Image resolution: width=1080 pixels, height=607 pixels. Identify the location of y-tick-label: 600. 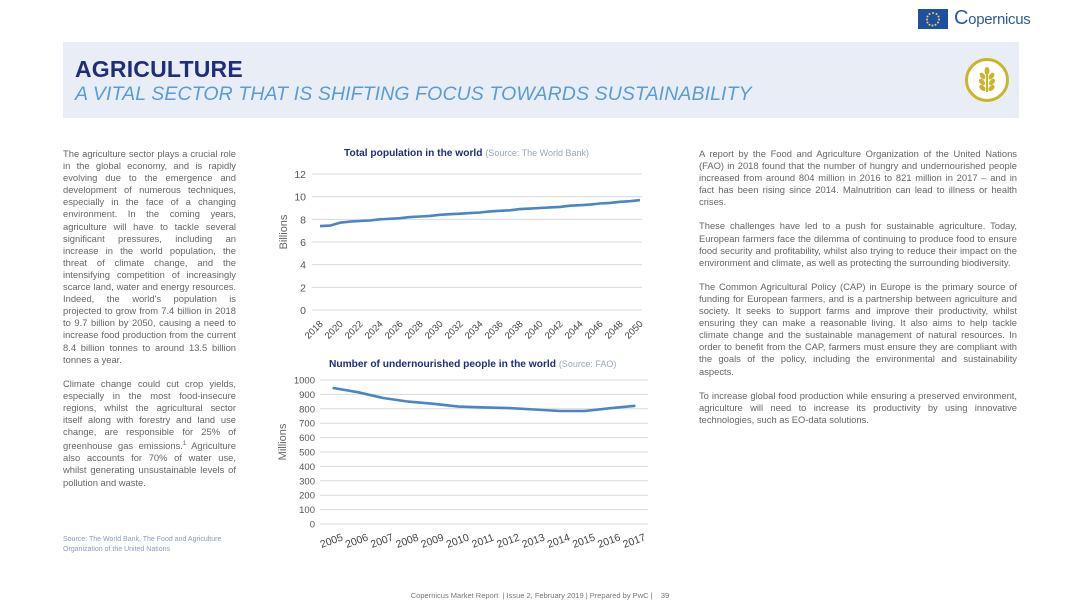
(307, 438).